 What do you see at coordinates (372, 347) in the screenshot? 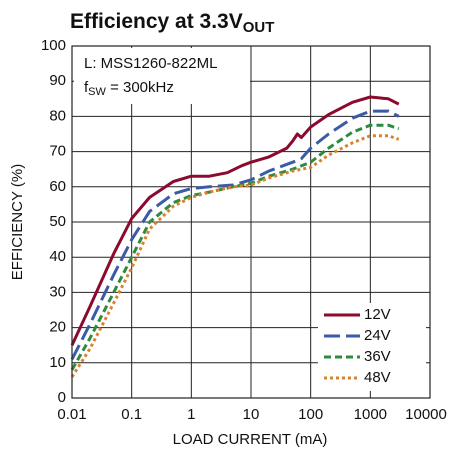
I see `legend-box` at bounding box center [372, 347].